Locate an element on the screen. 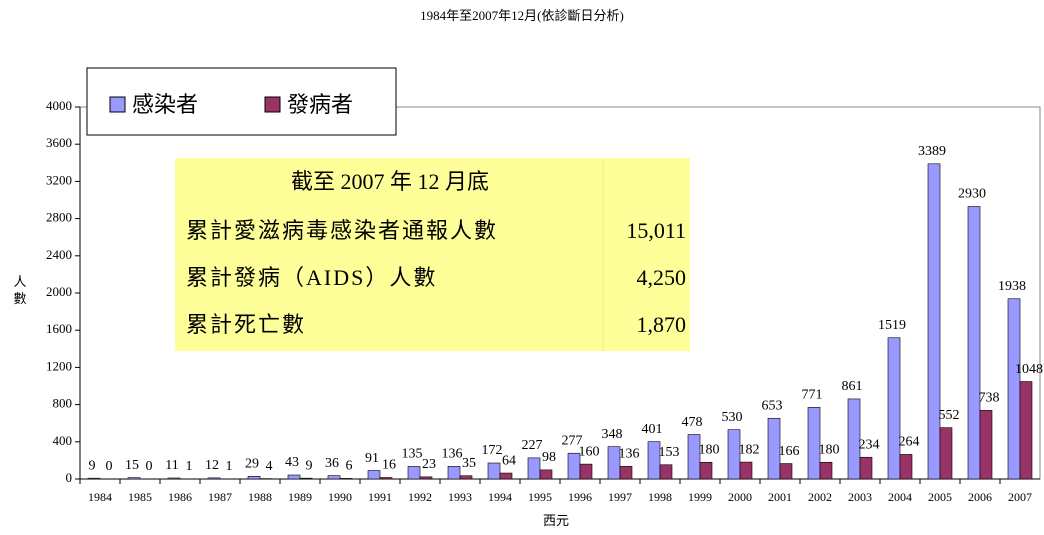 This screenshot has height=535, width=1044. value-label: 136 is located at coordinates (629, 454).